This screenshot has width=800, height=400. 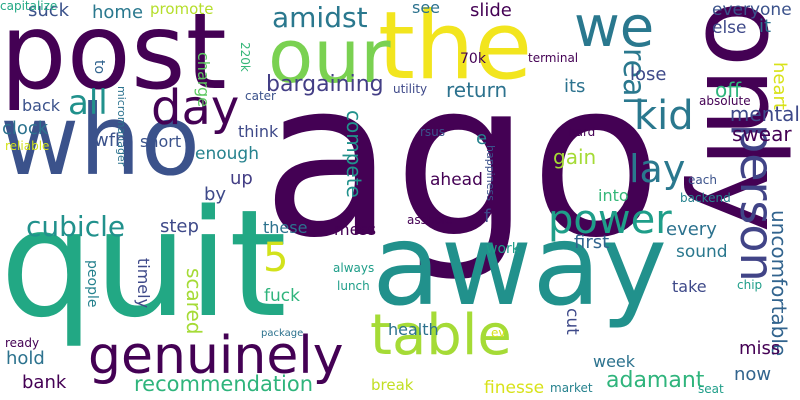 What do you see at coordinates (705, 198) in the screenshot?
I see `word-backend: backend` at bounding box center [705, 198].